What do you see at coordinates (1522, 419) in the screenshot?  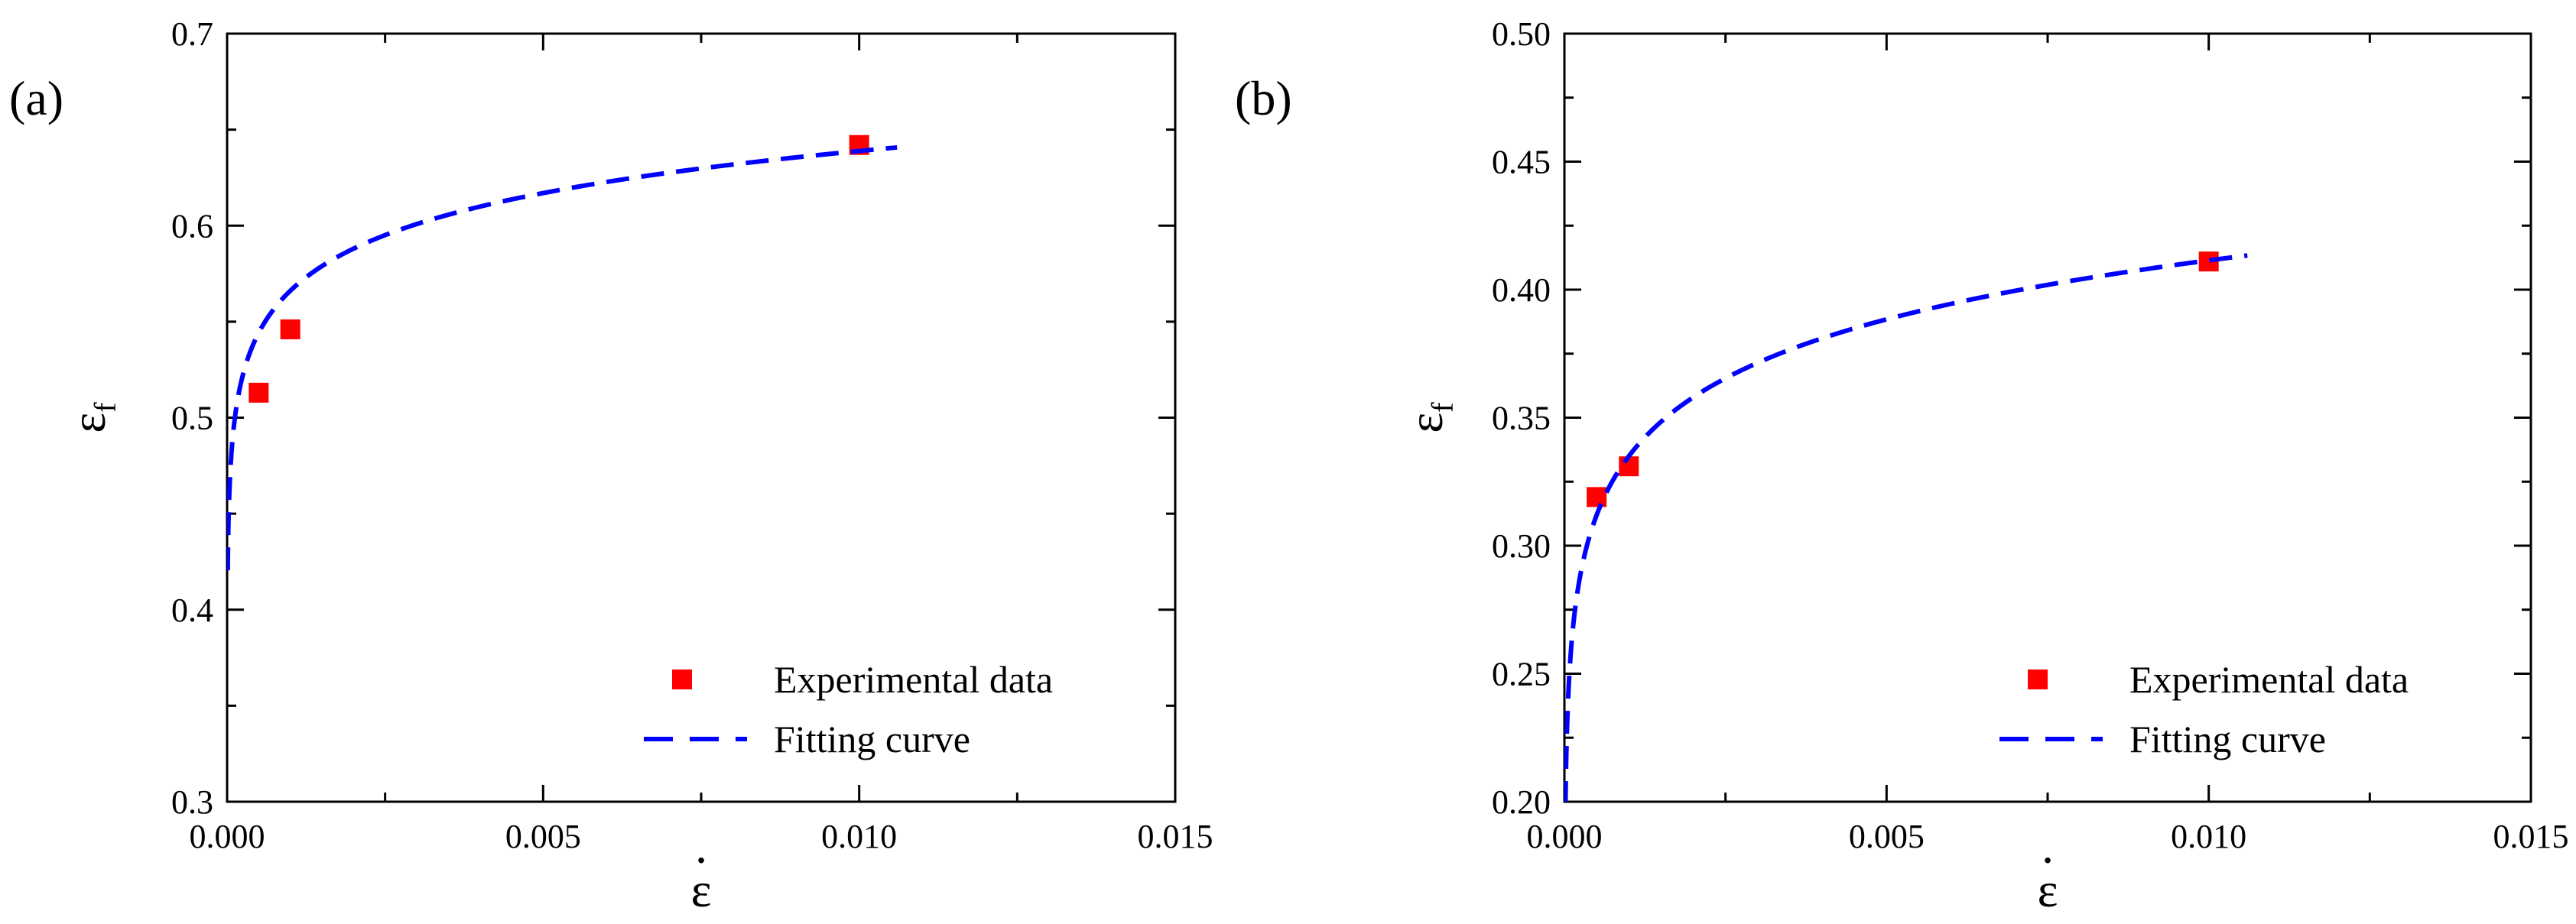 I see `y-tick-label: 0.35` at bounding box center [1522, 419].